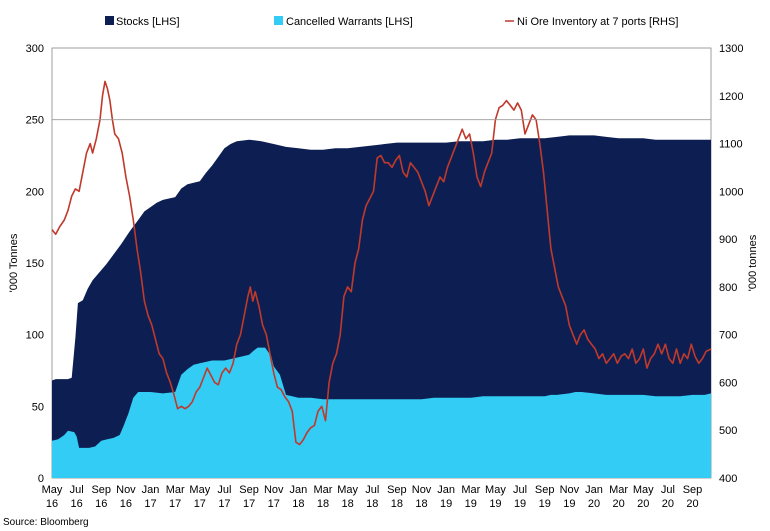 The image size is (770, 531). I want to click on left-tick-label: 0, so click(41, 479).